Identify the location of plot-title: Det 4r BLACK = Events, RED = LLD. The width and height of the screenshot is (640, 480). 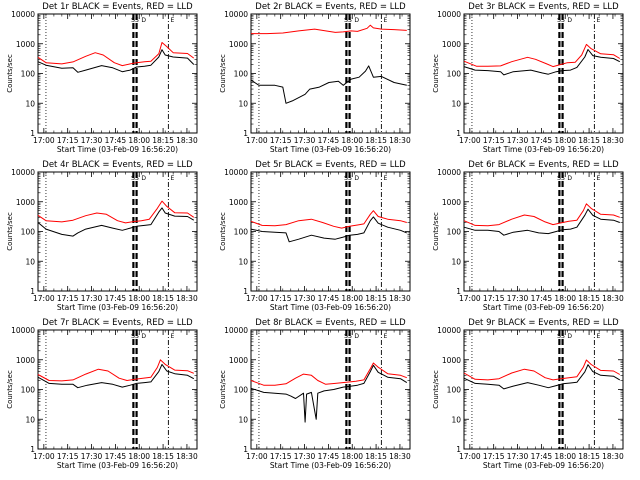
(117, 165).